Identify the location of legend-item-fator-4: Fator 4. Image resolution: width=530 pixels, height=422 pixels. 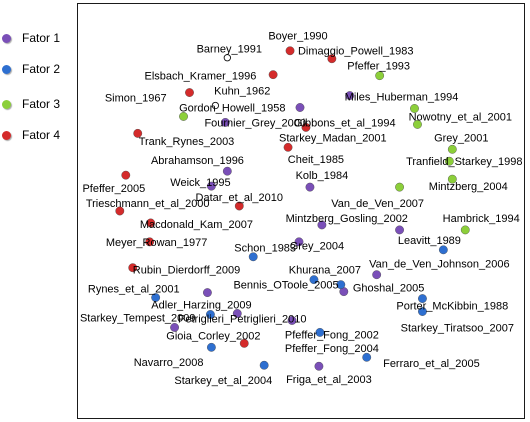
(31, 135).